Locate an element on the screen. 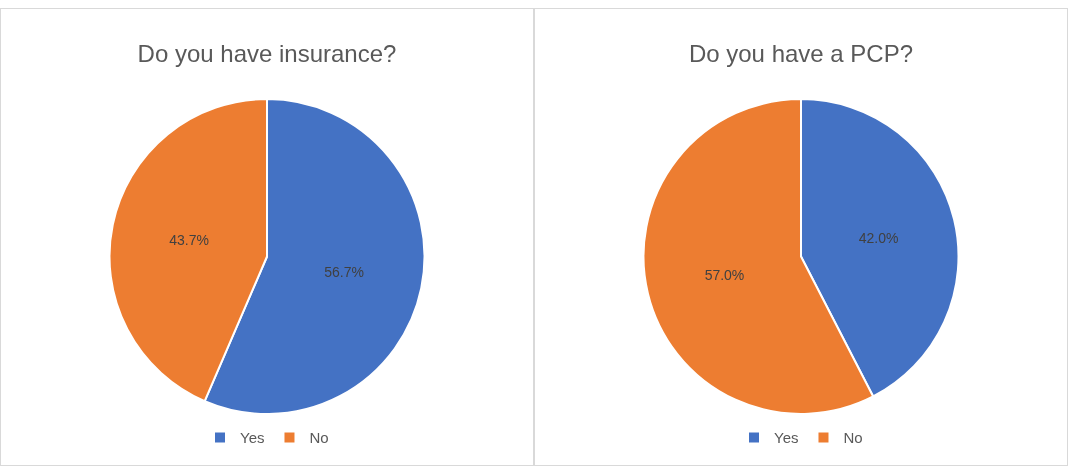 The height and width of the screenshot is (468, 1068). data-label: 43.7% is located at coordinates (189, 240).